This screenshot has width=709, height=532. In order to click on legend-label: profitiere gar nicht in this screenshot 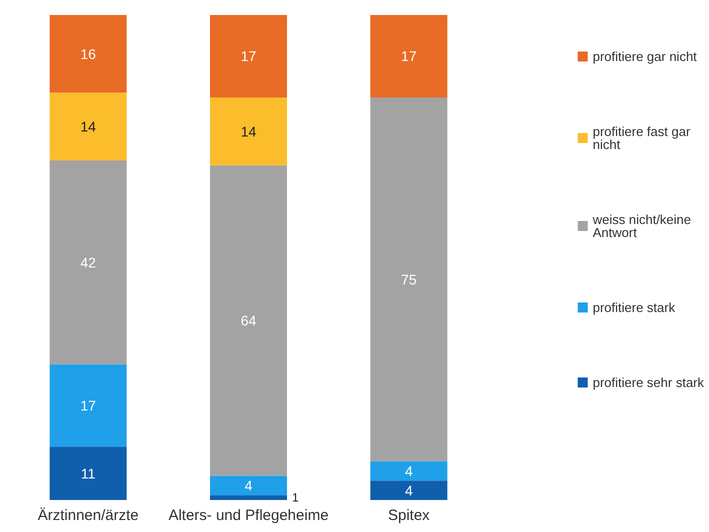, I will do `click(645, 56)`.